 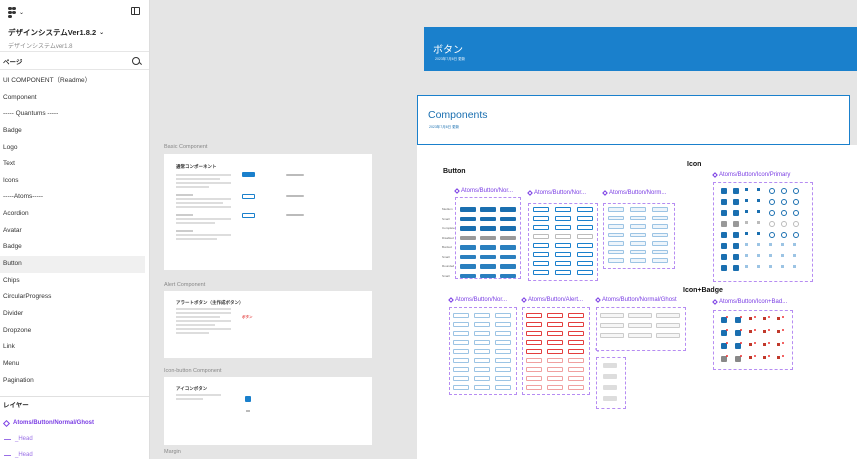 I want to click on page-item: -----Atoms-----, so click(x=23, y=197).